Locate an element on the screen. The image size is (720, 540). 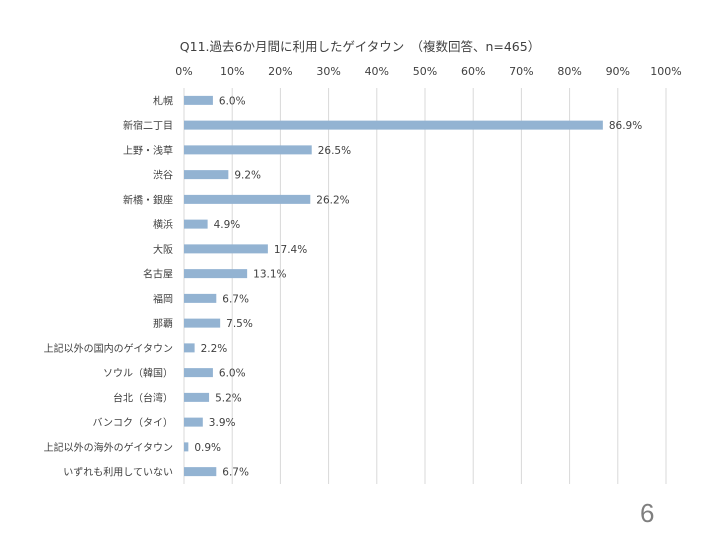
x-tick-label: 70% is located at coordinates (521, 71).